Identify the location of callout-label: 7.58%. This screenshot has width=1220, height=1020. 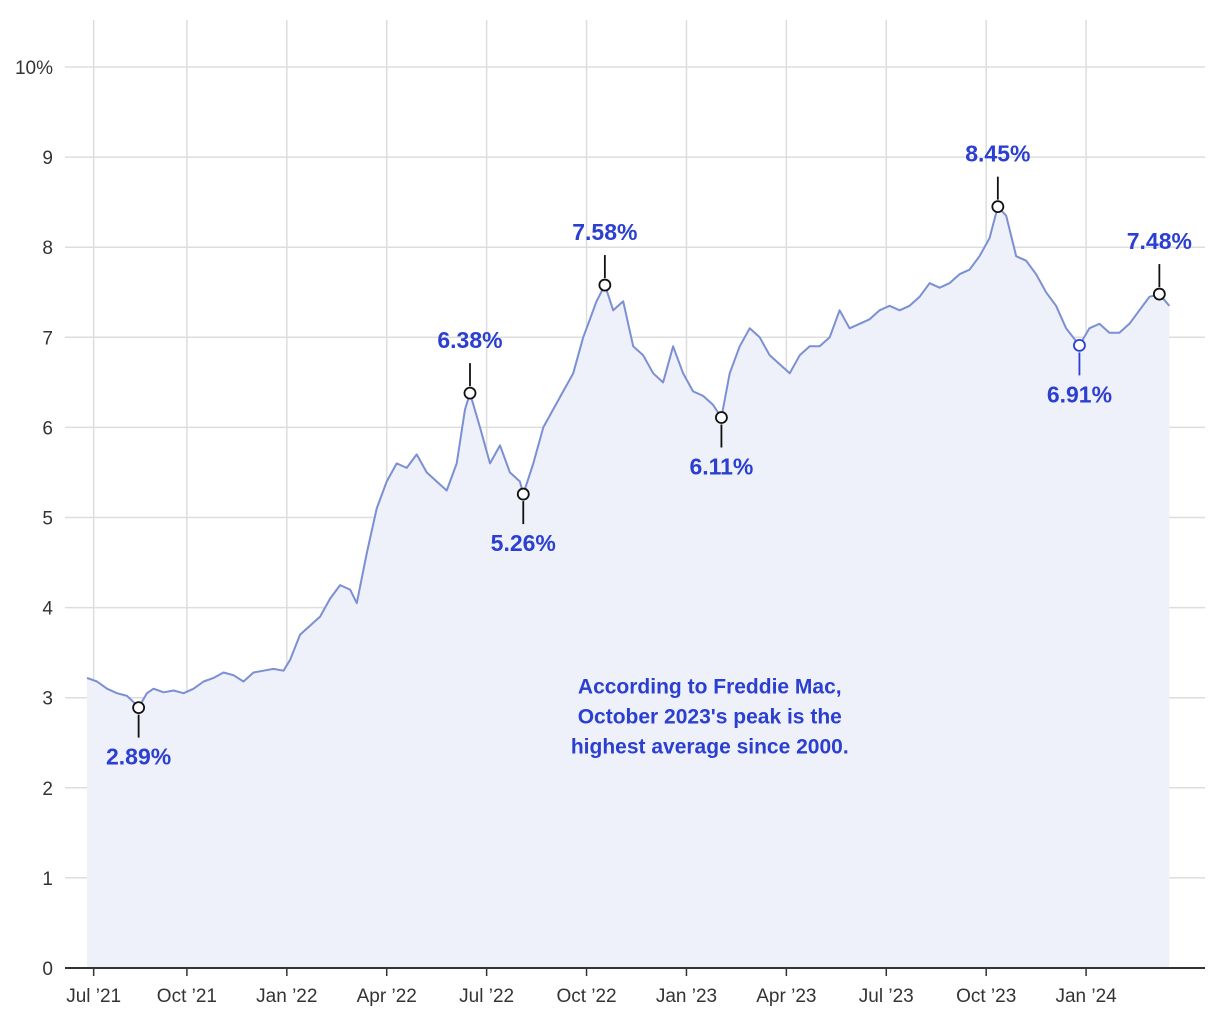
(604, 232).